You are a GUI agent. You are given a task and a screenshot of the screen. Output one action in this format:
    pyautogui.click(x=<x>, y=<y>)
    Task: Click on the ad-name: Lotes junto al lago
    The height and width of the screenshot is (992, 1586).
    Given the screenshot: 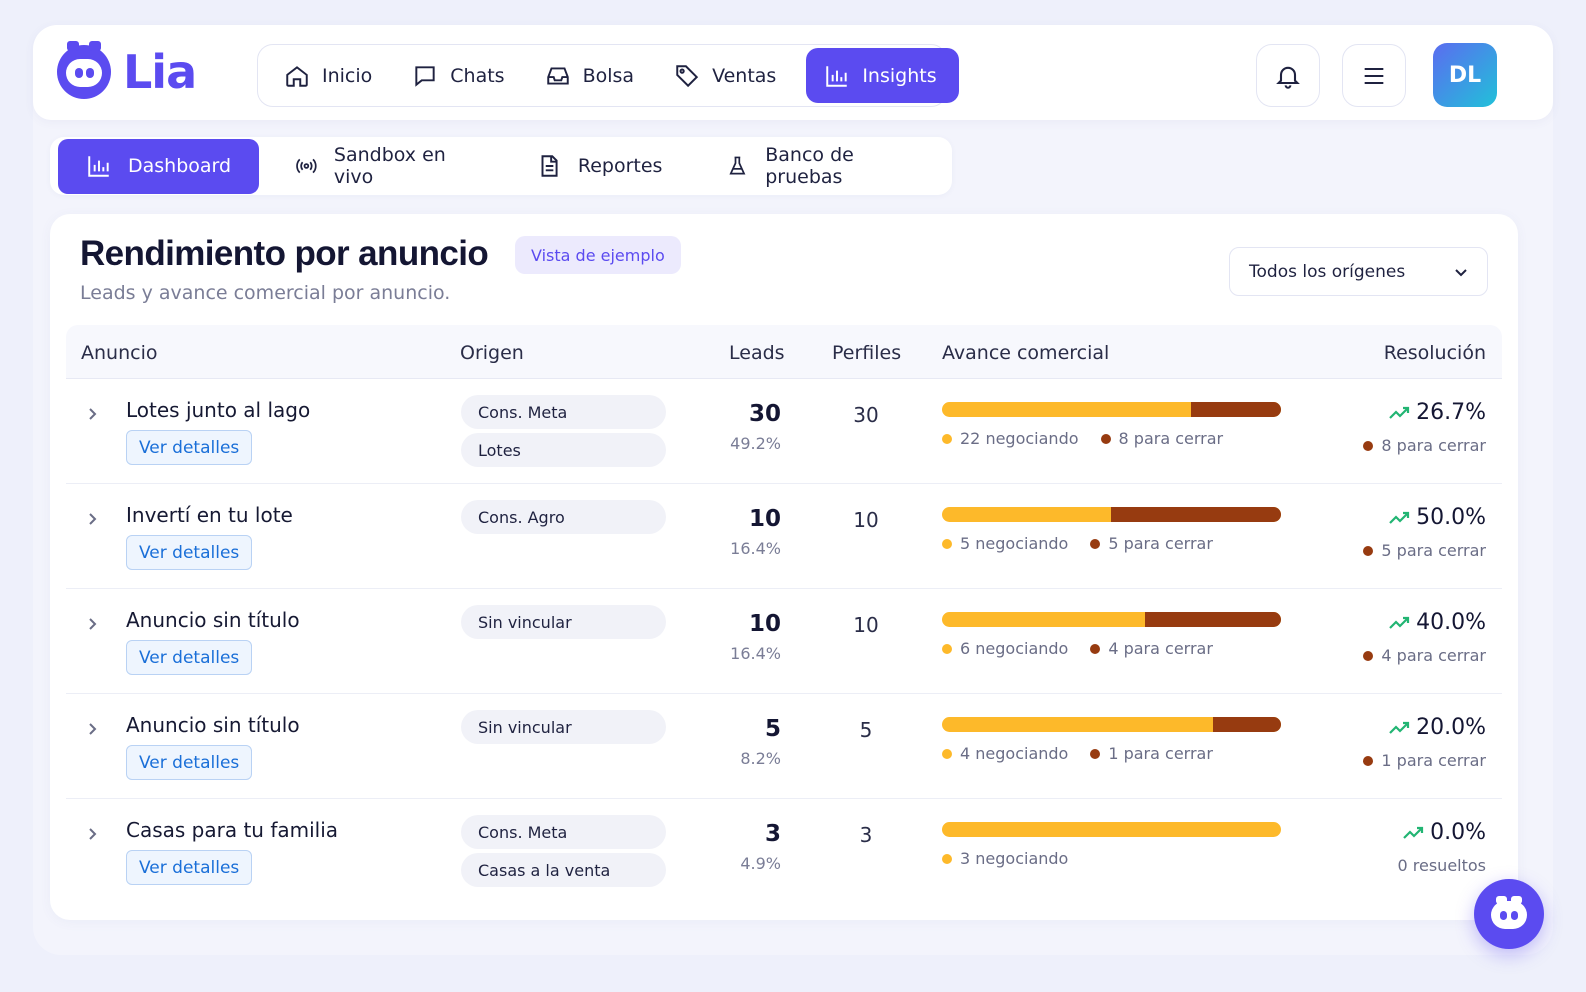 What is the action you would take?
    pyautogui.click(x=218, y=410)
    